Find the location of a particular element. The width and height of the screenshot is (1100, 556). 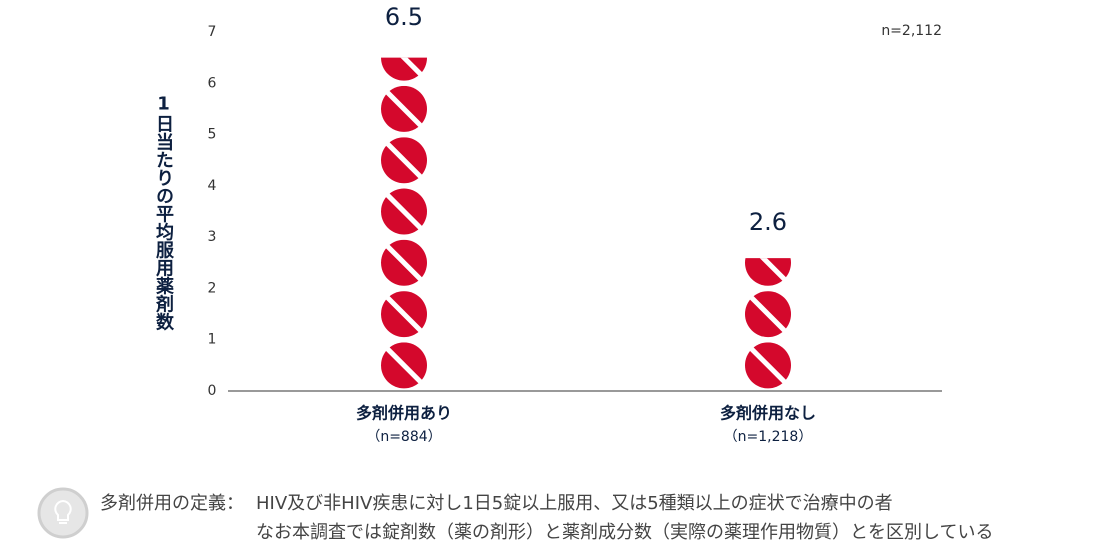

lightbulb-glyph is located at coordinates (63, 511).